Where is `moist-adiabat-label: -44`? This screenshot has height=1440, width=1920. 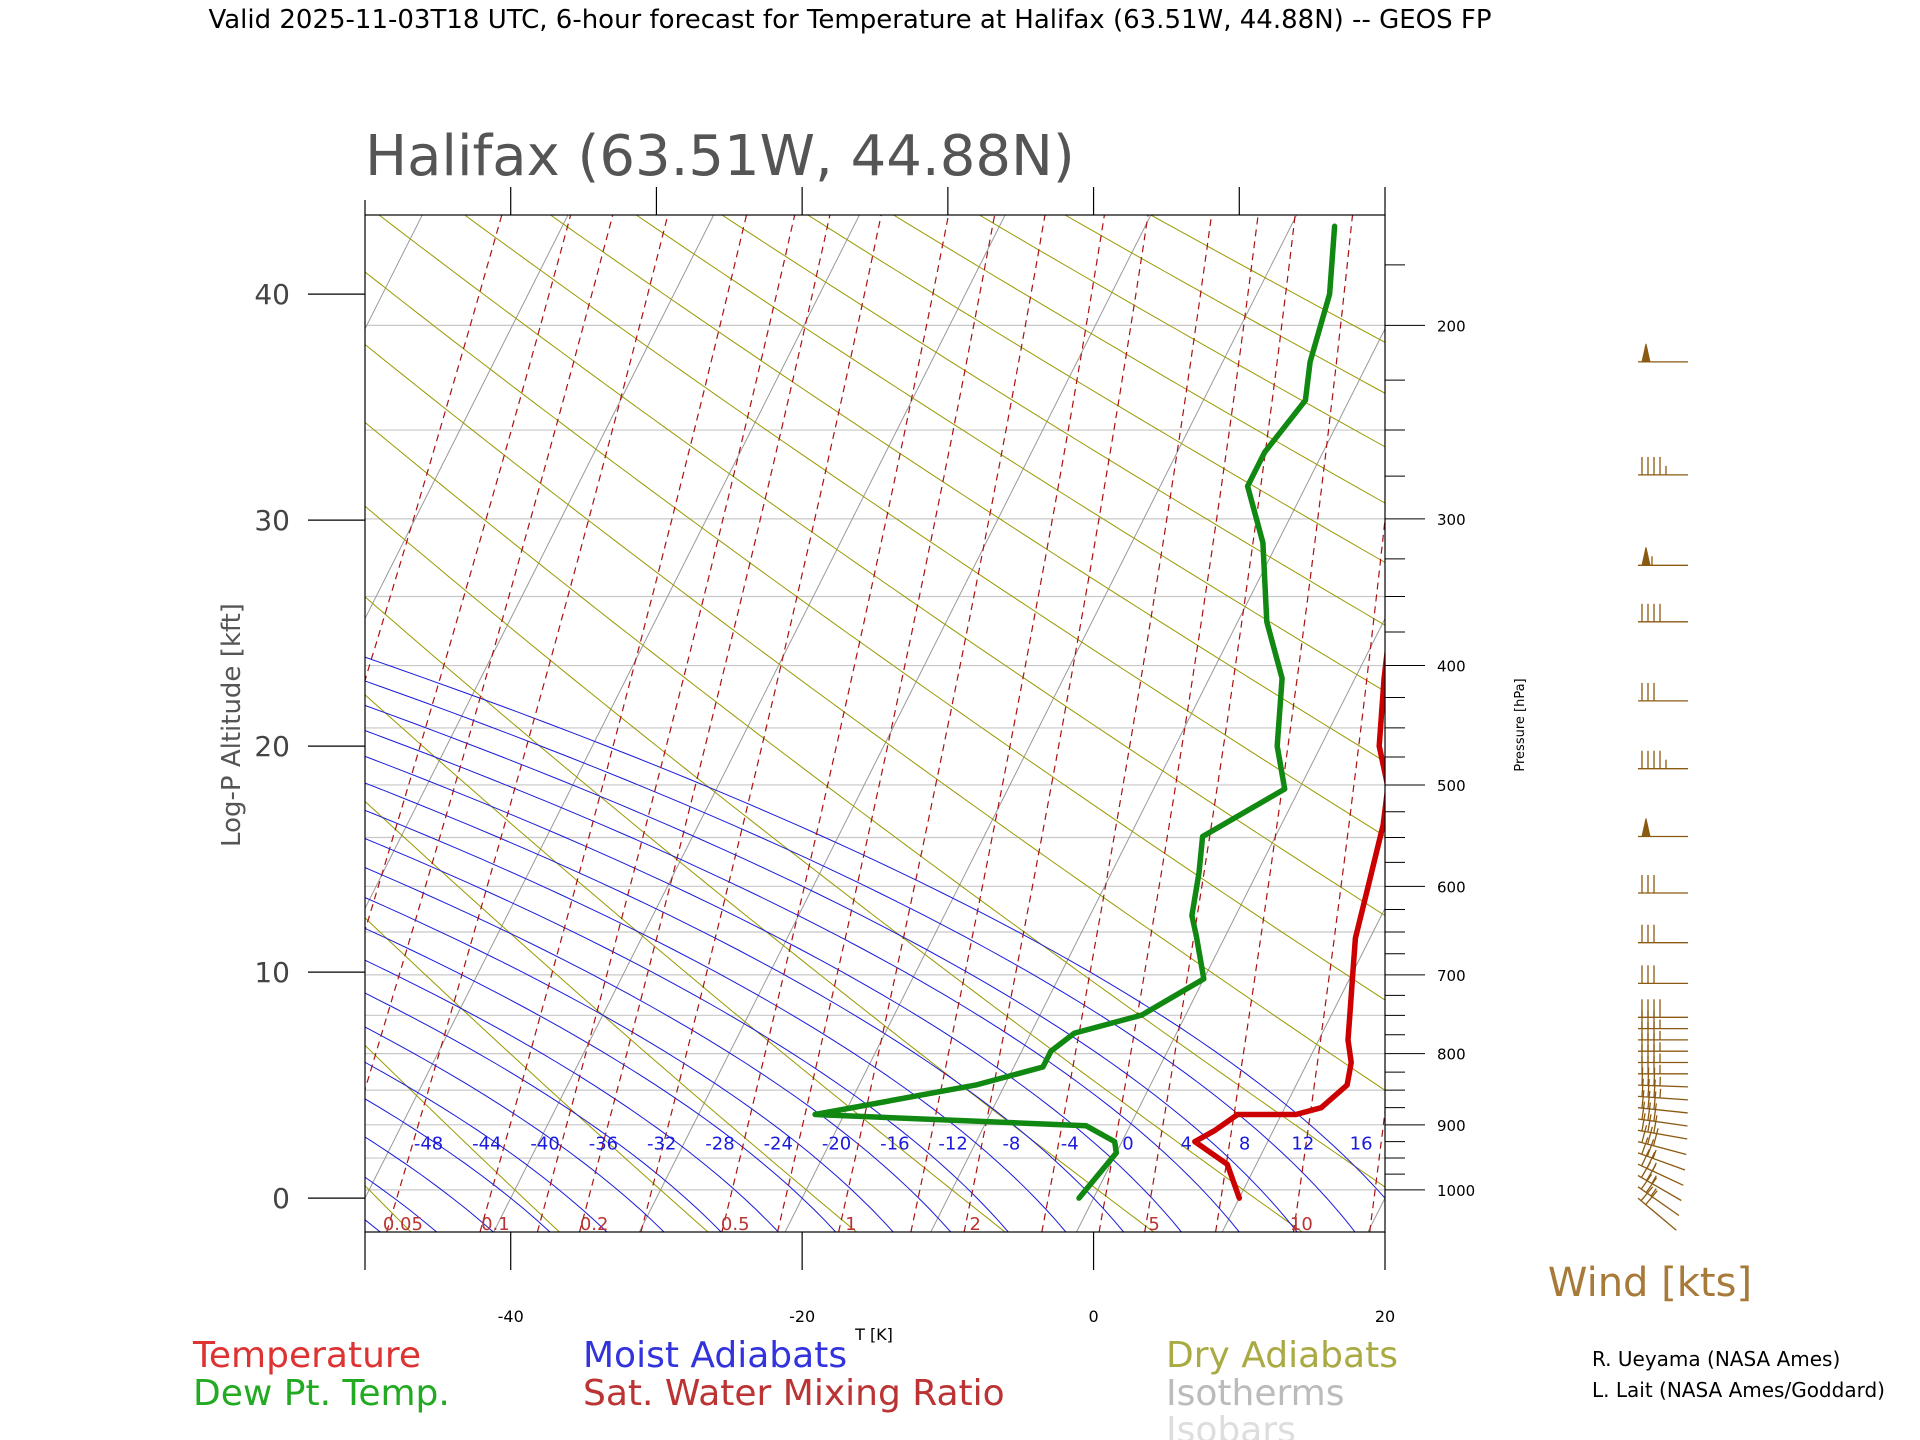
moist-adiabat-label: -44 is located at coordinates (486, 1144).